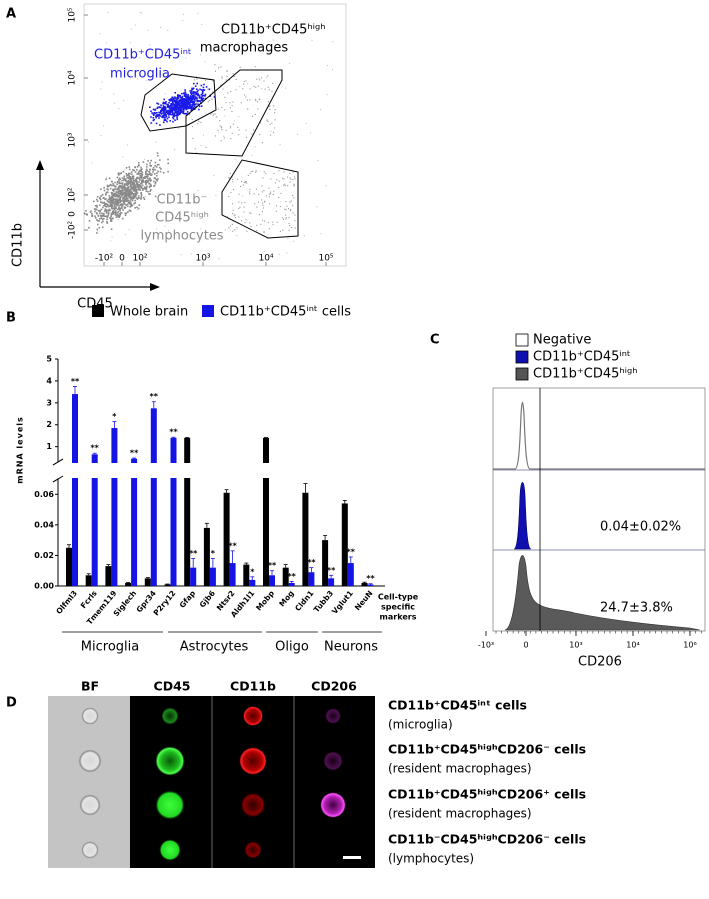  I want to click on y-tick-label: 0, so click(73, 214).